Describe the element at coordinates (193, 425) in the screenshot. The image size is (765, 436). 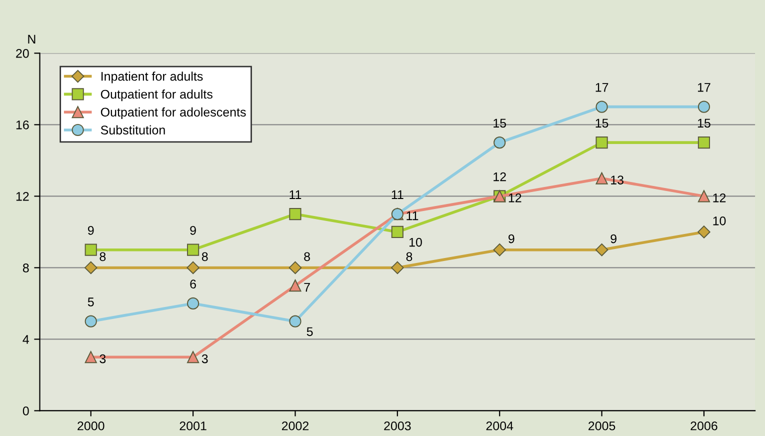
I see `x-tick-label: 2001` at that location.